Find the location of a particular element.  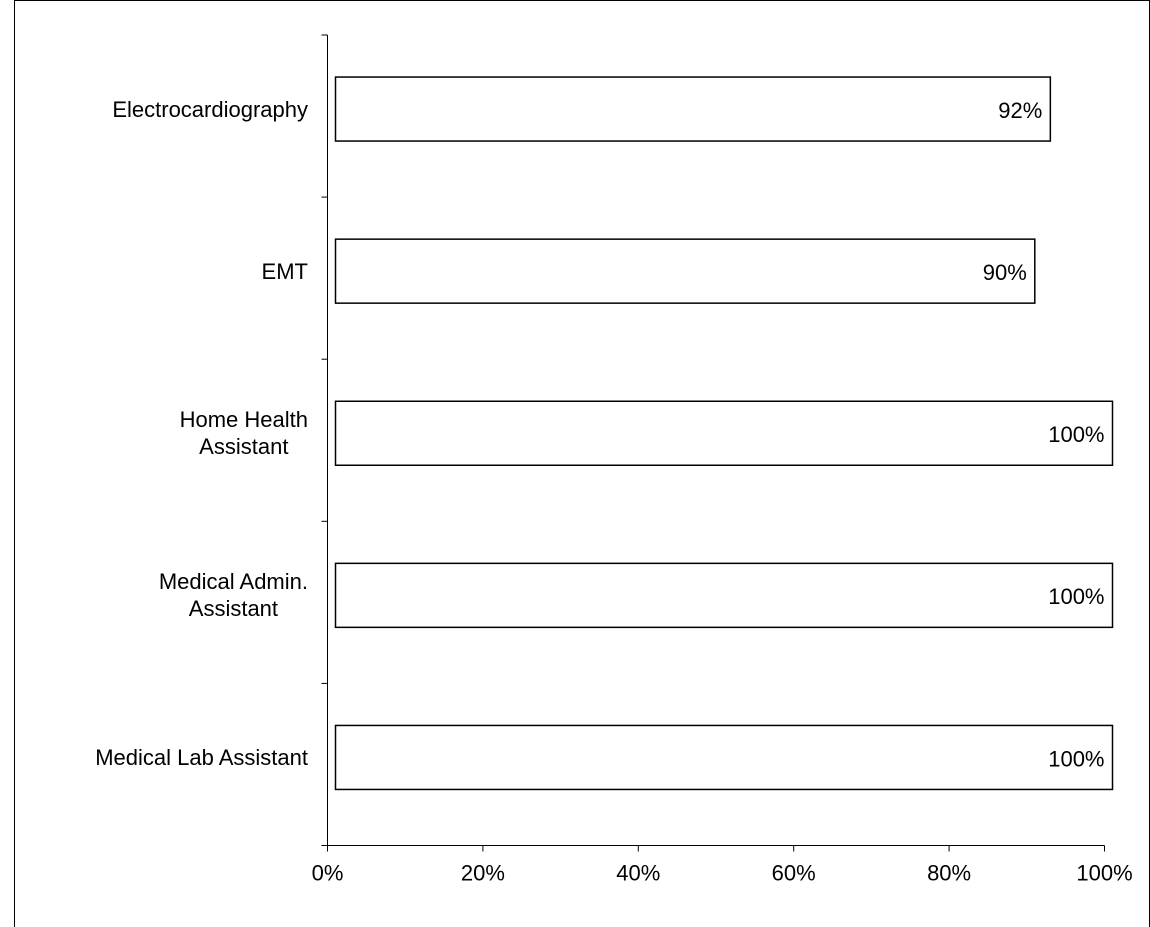

value-label: 92% is located at coordinates (1020, 110).